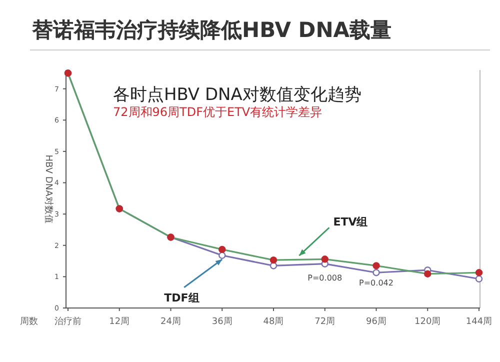 This screenshot has width=500, height=362. Describe the element at coordinates (376, 321) in the screenshot. I see `x-tick-label: 96周` at that location.